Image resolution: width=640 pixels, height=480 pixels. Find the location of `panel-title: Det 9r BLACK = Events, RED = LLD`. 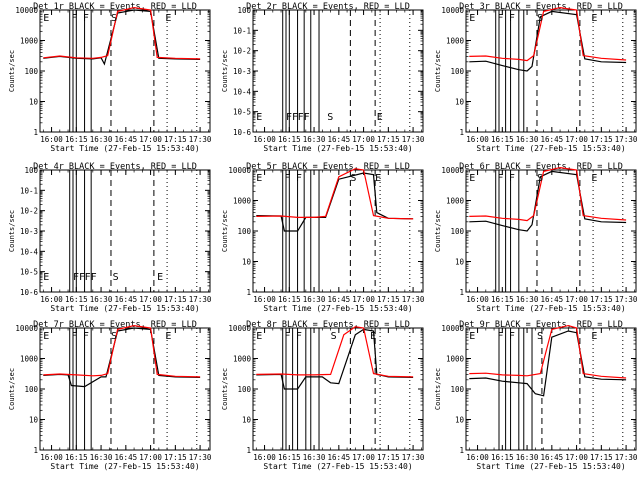

panel-title: Det 9r BLACK = Events, RED = LLD is located at coordinates (541, 325).